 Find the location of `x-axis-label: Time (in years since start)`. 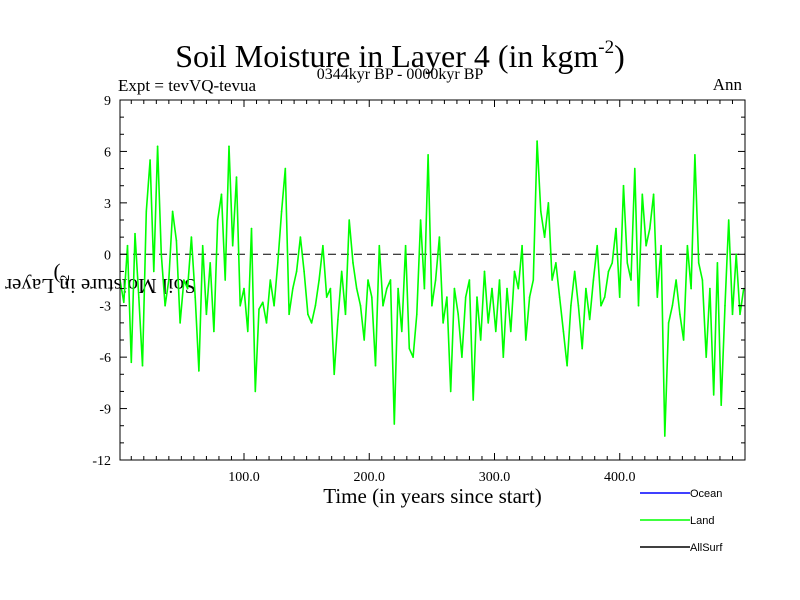

x-axis-label: Time (in years since start) is located at coordinates (432, 496).